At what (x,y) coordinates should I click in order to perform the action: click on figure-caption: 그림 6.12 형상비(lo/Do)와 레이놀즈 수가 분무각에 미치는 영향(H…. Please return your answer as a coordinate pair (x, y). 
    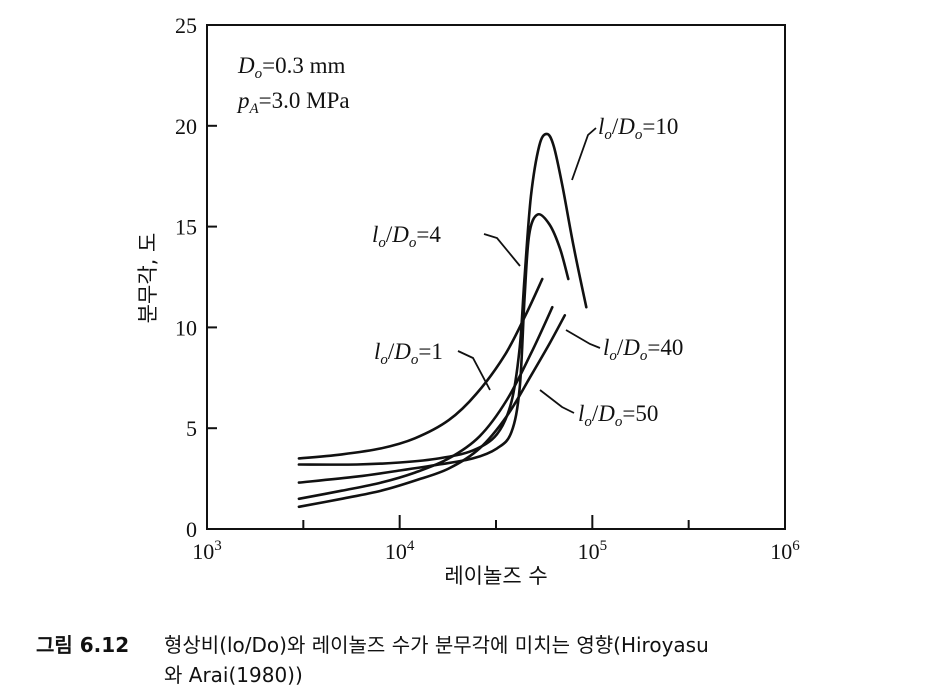
    Looking at the image, I should click on (476, 660).